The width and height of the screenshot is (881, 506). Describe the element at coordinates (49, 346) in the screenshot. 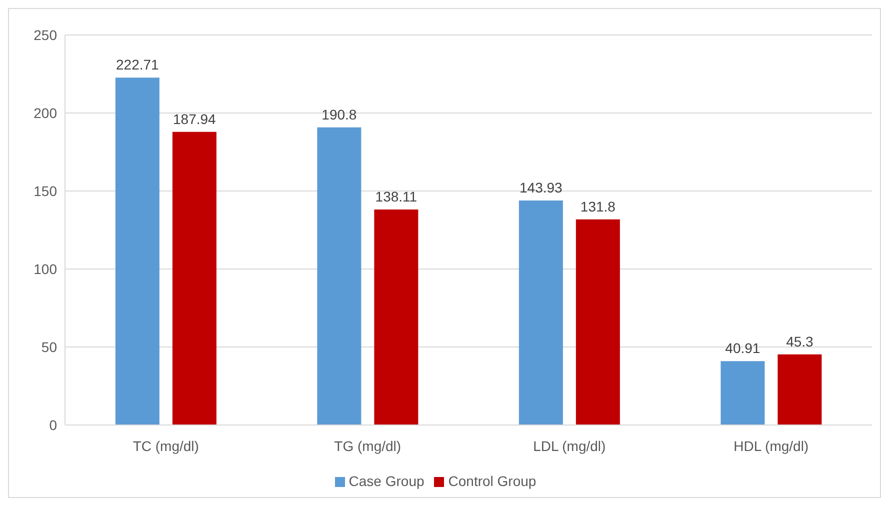

I see `y-tick-label: 50` at that location.